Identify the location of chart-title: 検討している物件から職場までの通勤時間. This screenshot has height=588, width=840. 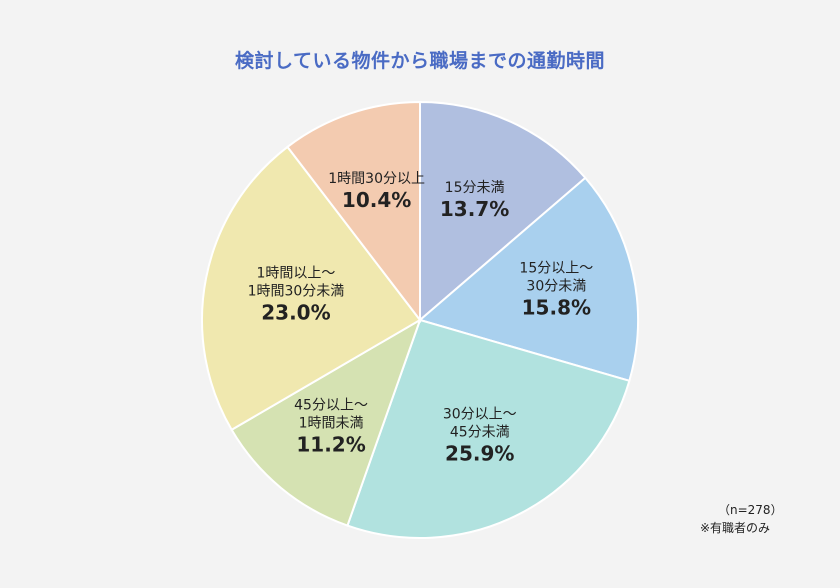
(420, 61).